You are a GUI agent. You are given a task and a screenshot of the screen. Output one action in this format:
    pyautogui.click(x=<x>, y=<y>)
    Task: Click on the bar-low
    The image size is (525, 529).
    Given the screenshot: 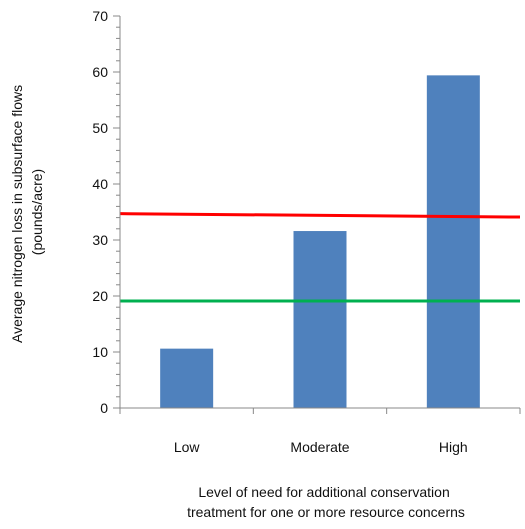 What is the action you would take?
    pyautogui.click(x=187, y=378)
    